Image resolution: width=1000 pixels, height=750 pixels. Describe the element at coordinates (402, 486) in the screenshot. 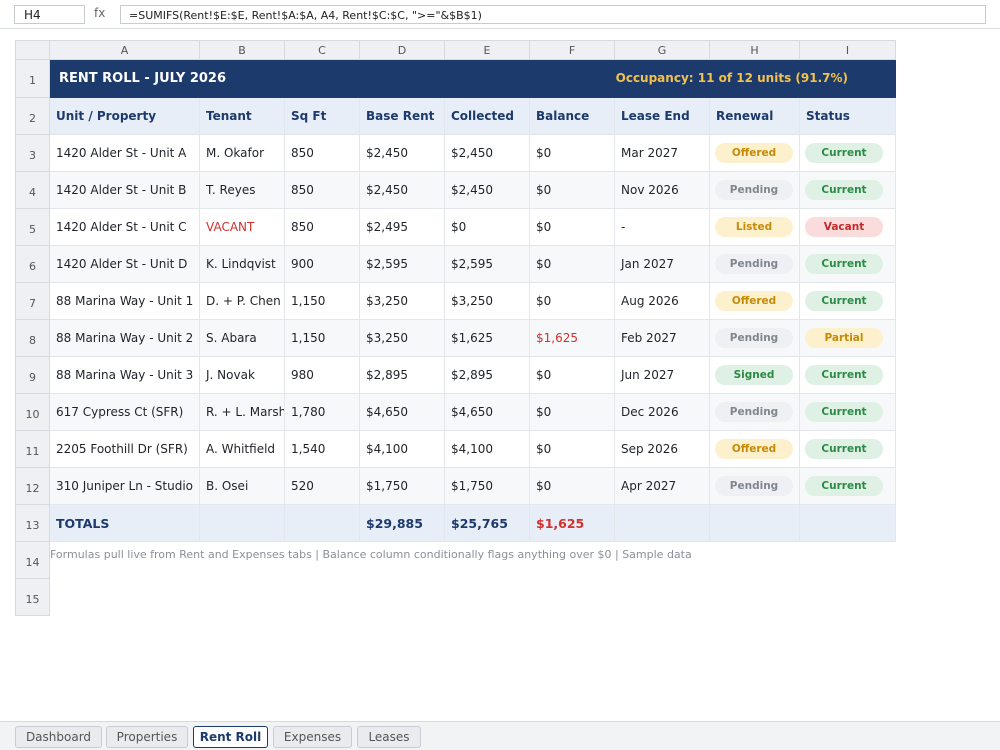

I see `table-cell-rent: $1,750` at that location.